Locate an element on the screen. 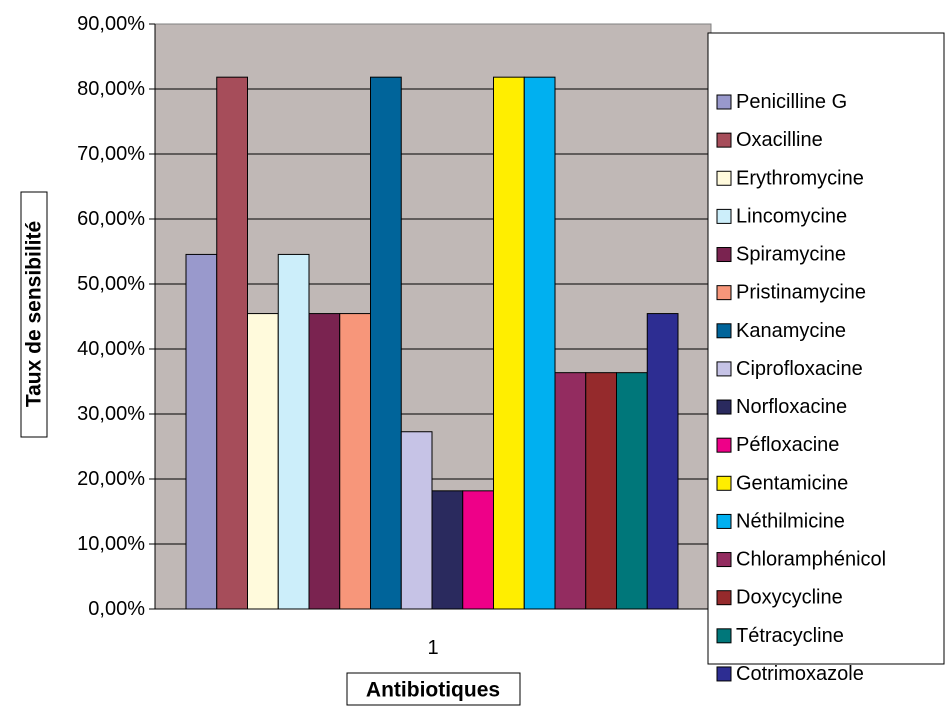  legend-label: Néthilmicine is located at coordinates (790, 521).